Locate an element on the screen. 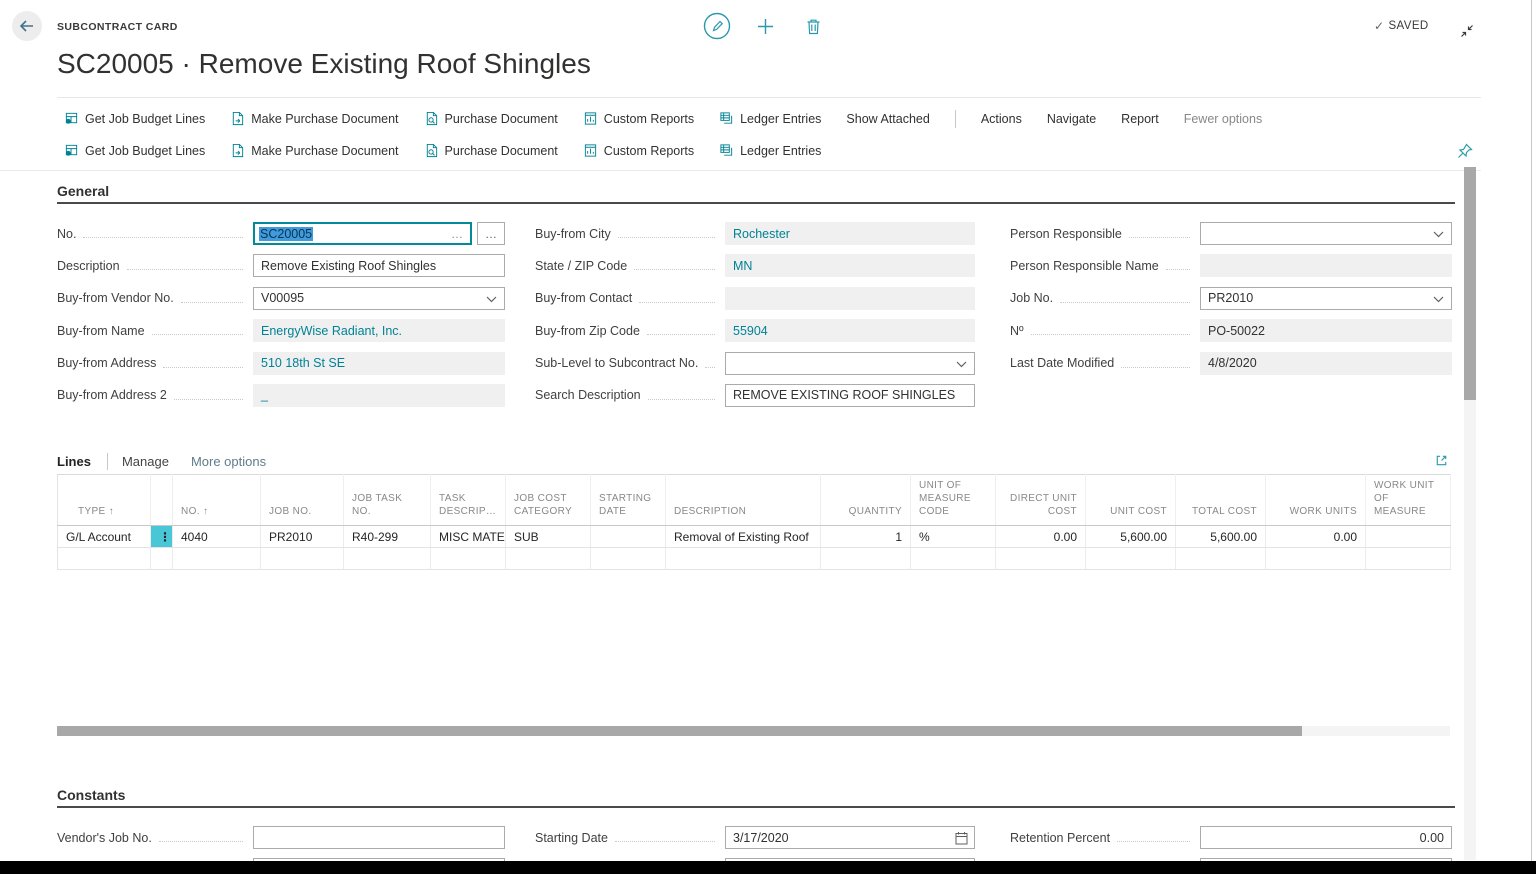  col-work-uom: WORK UNIT OF MEASURE is located at coordinates (1408, 500).